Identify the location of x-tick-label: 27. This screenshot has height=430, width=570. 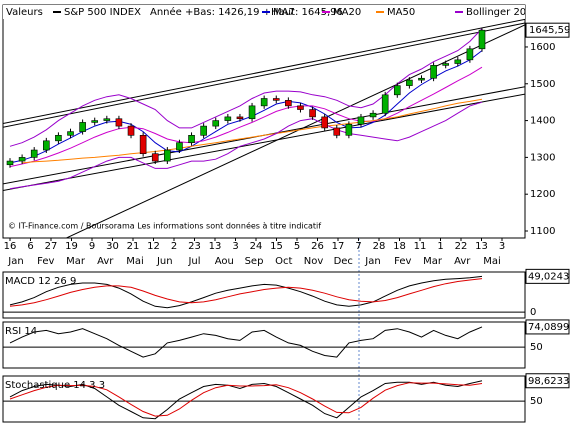
(51, 246).